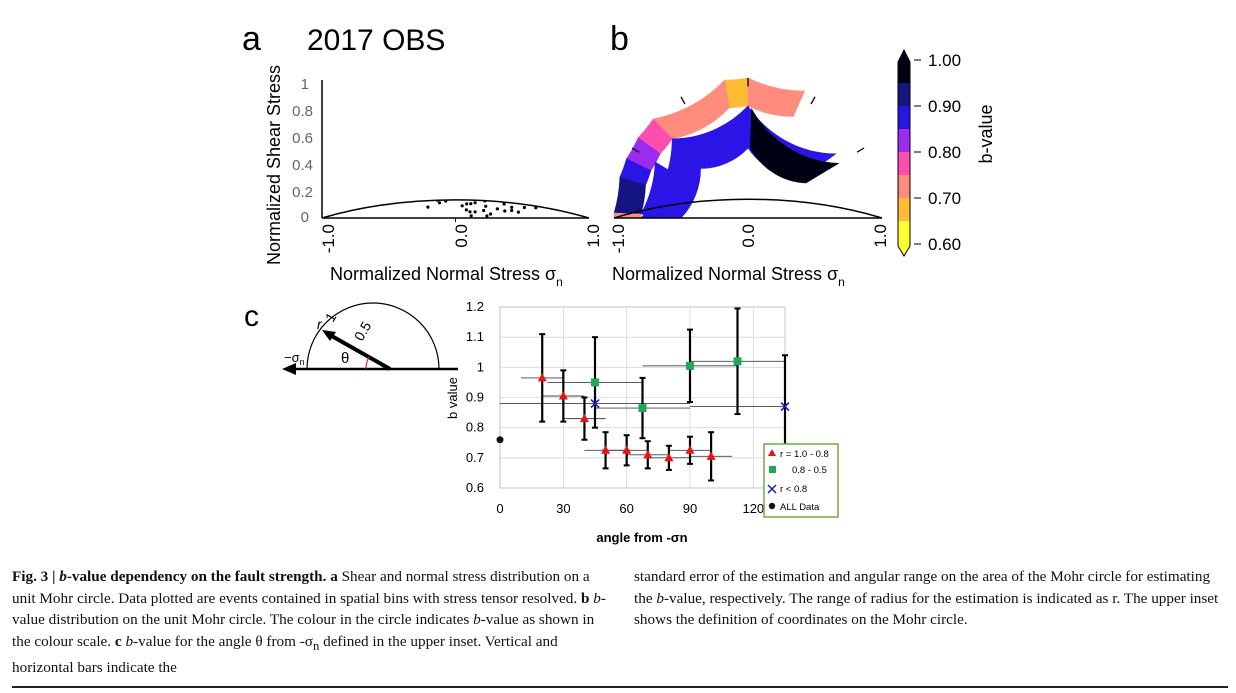 The height and width of the screenshot is (693, 1236). I want to click on angle-tick, so click(860, 150).